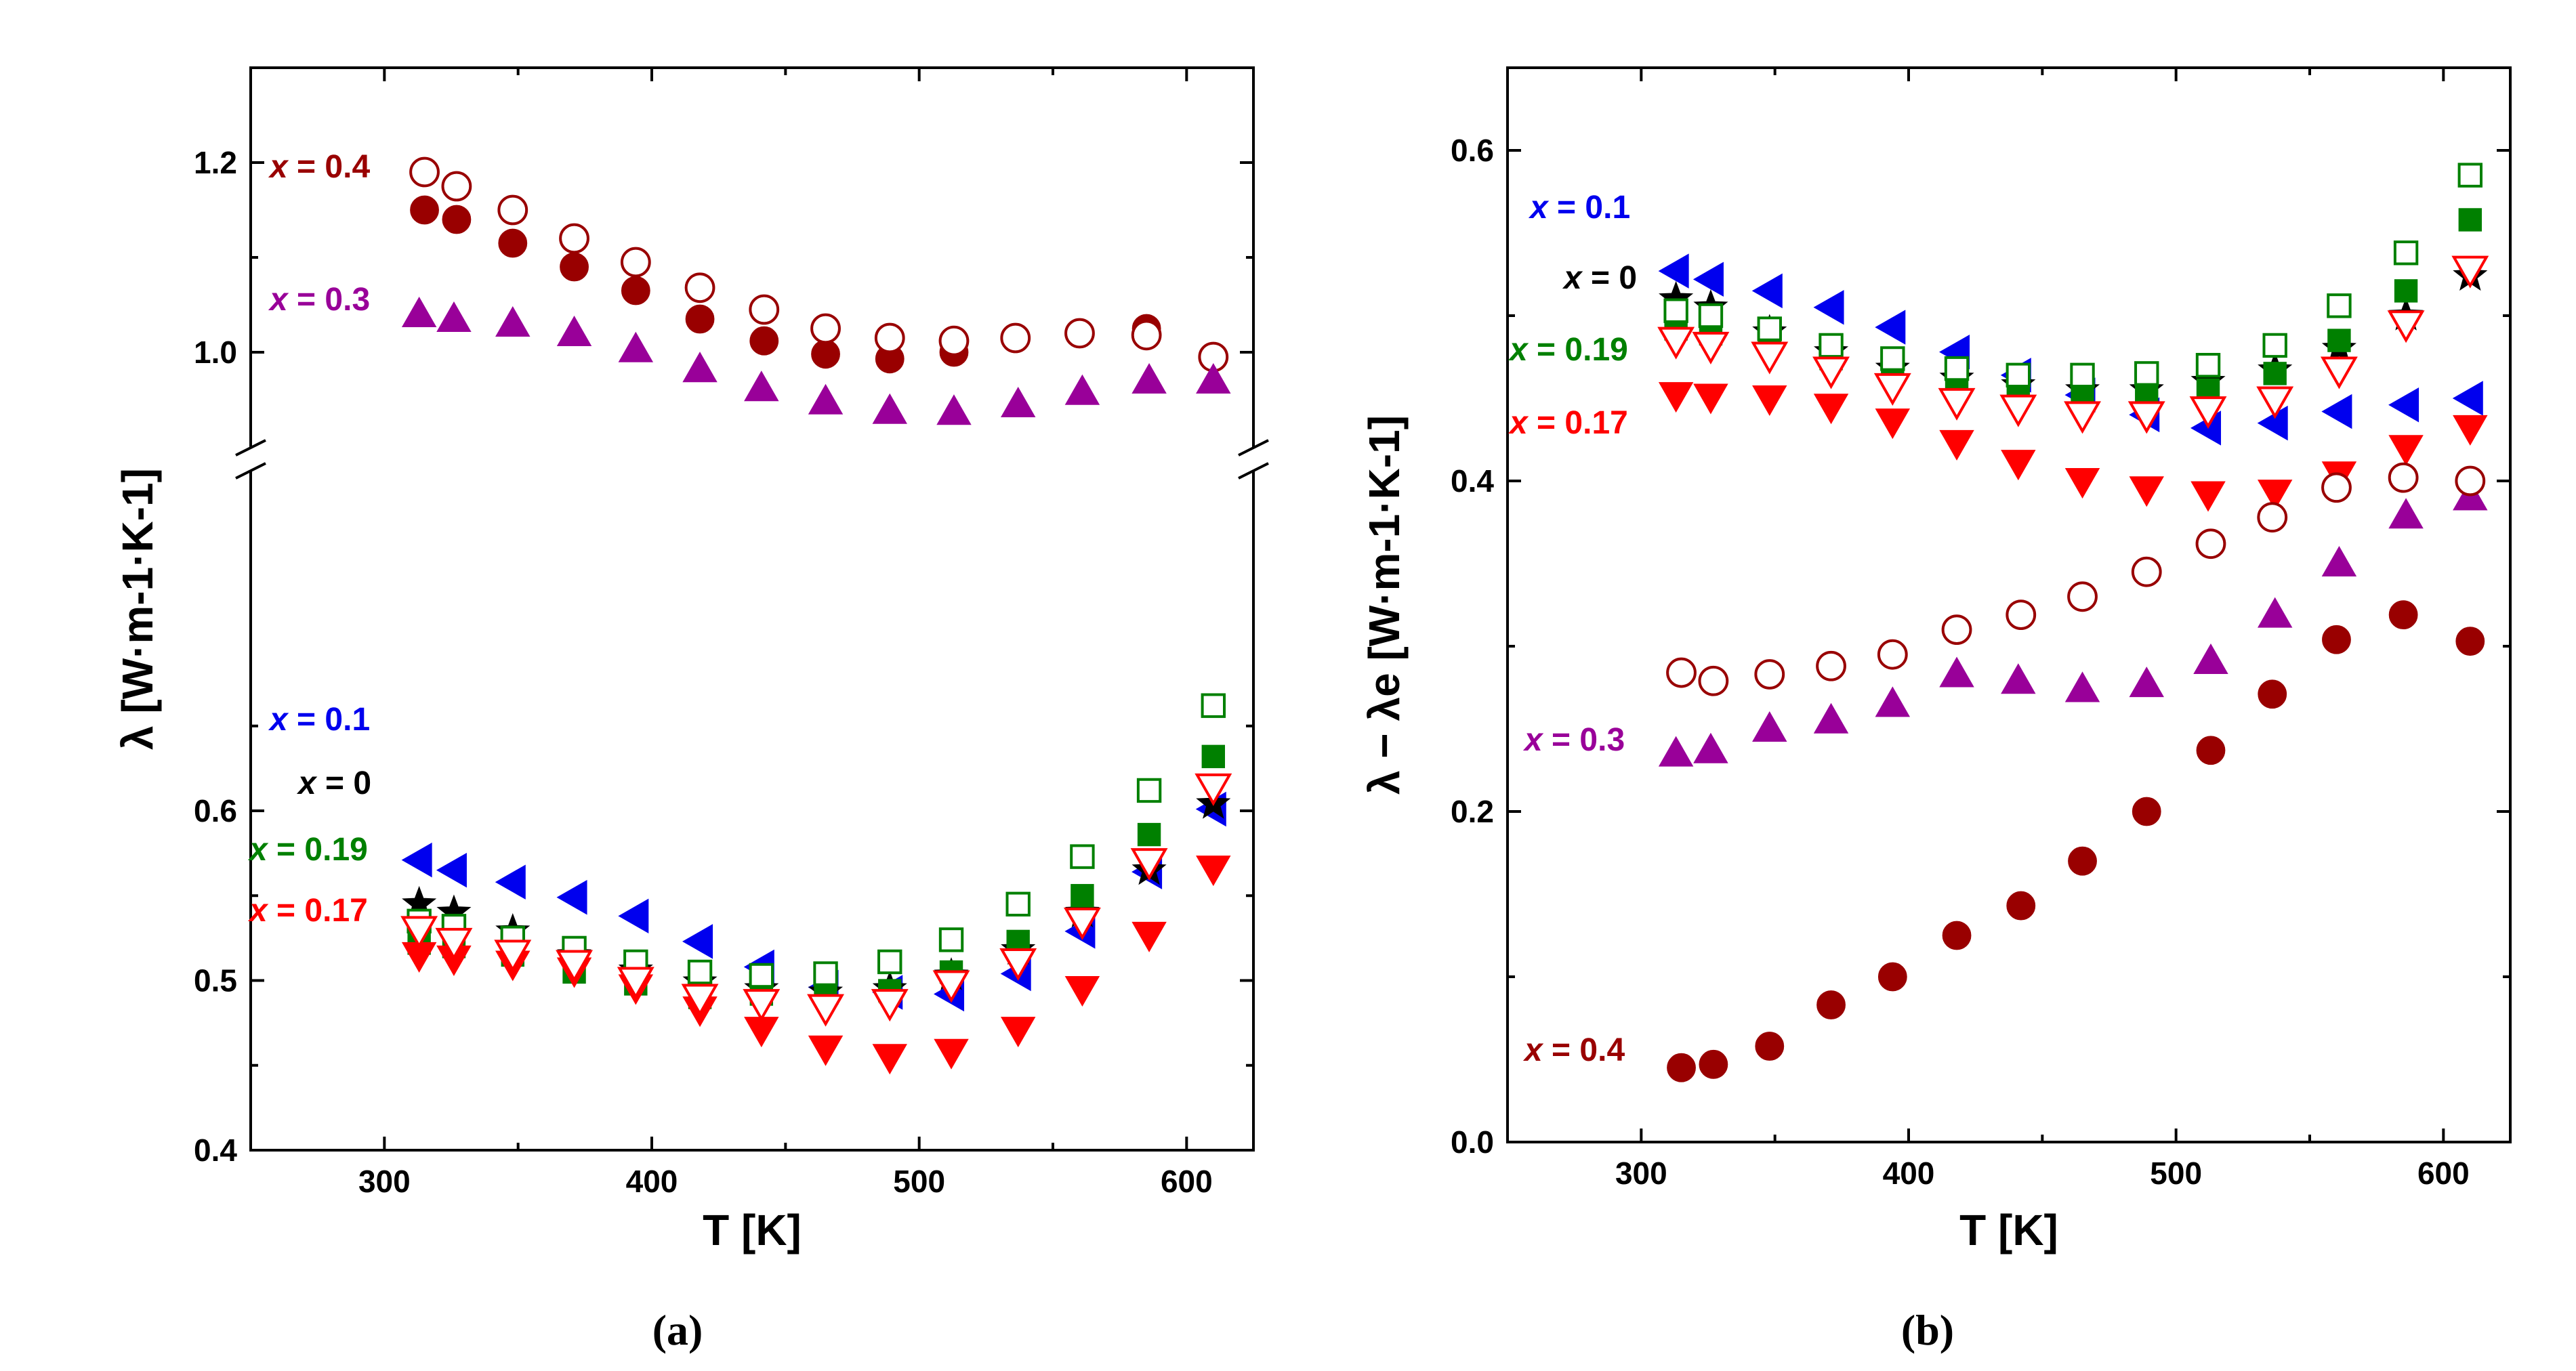 This screenshot has height=1371, width=2576. I want to click on panel-a-series-label: x = 0.3, so click(319, 300).